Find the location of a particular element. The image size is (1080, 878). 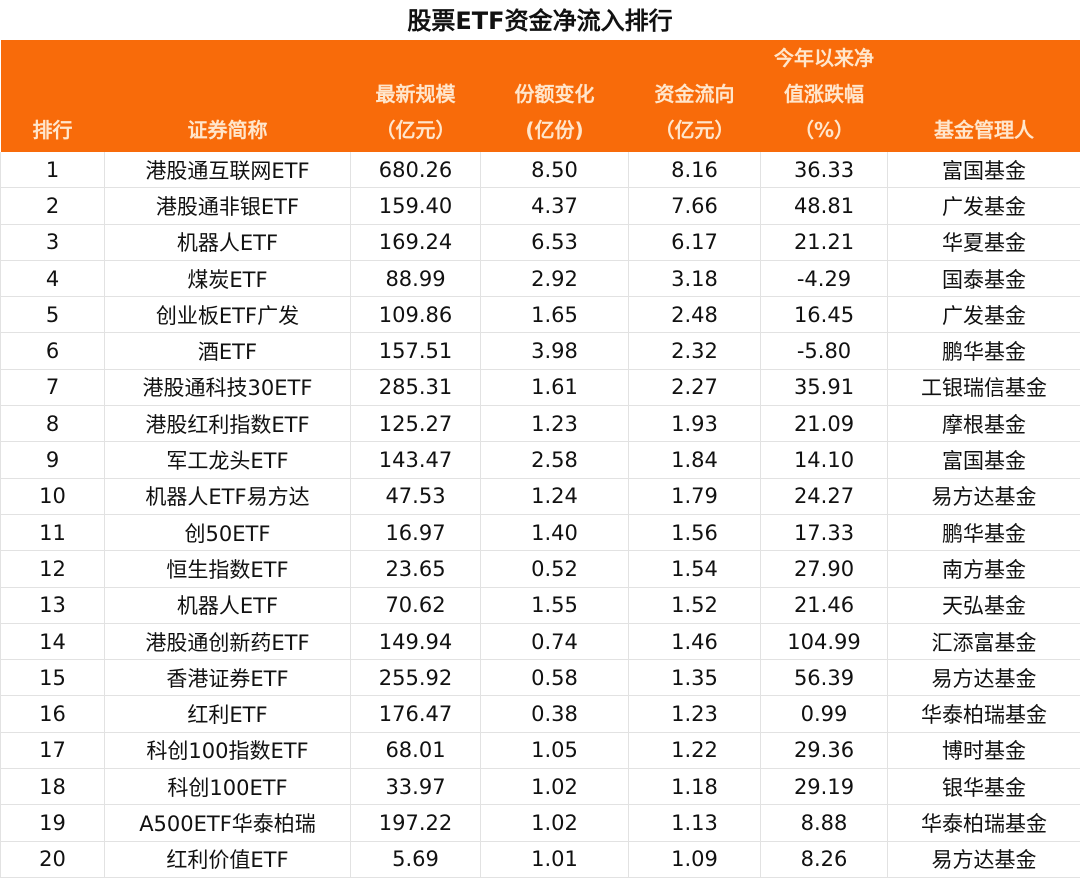

cell-share-change: 1.02 is located at coordinates (555, 787).